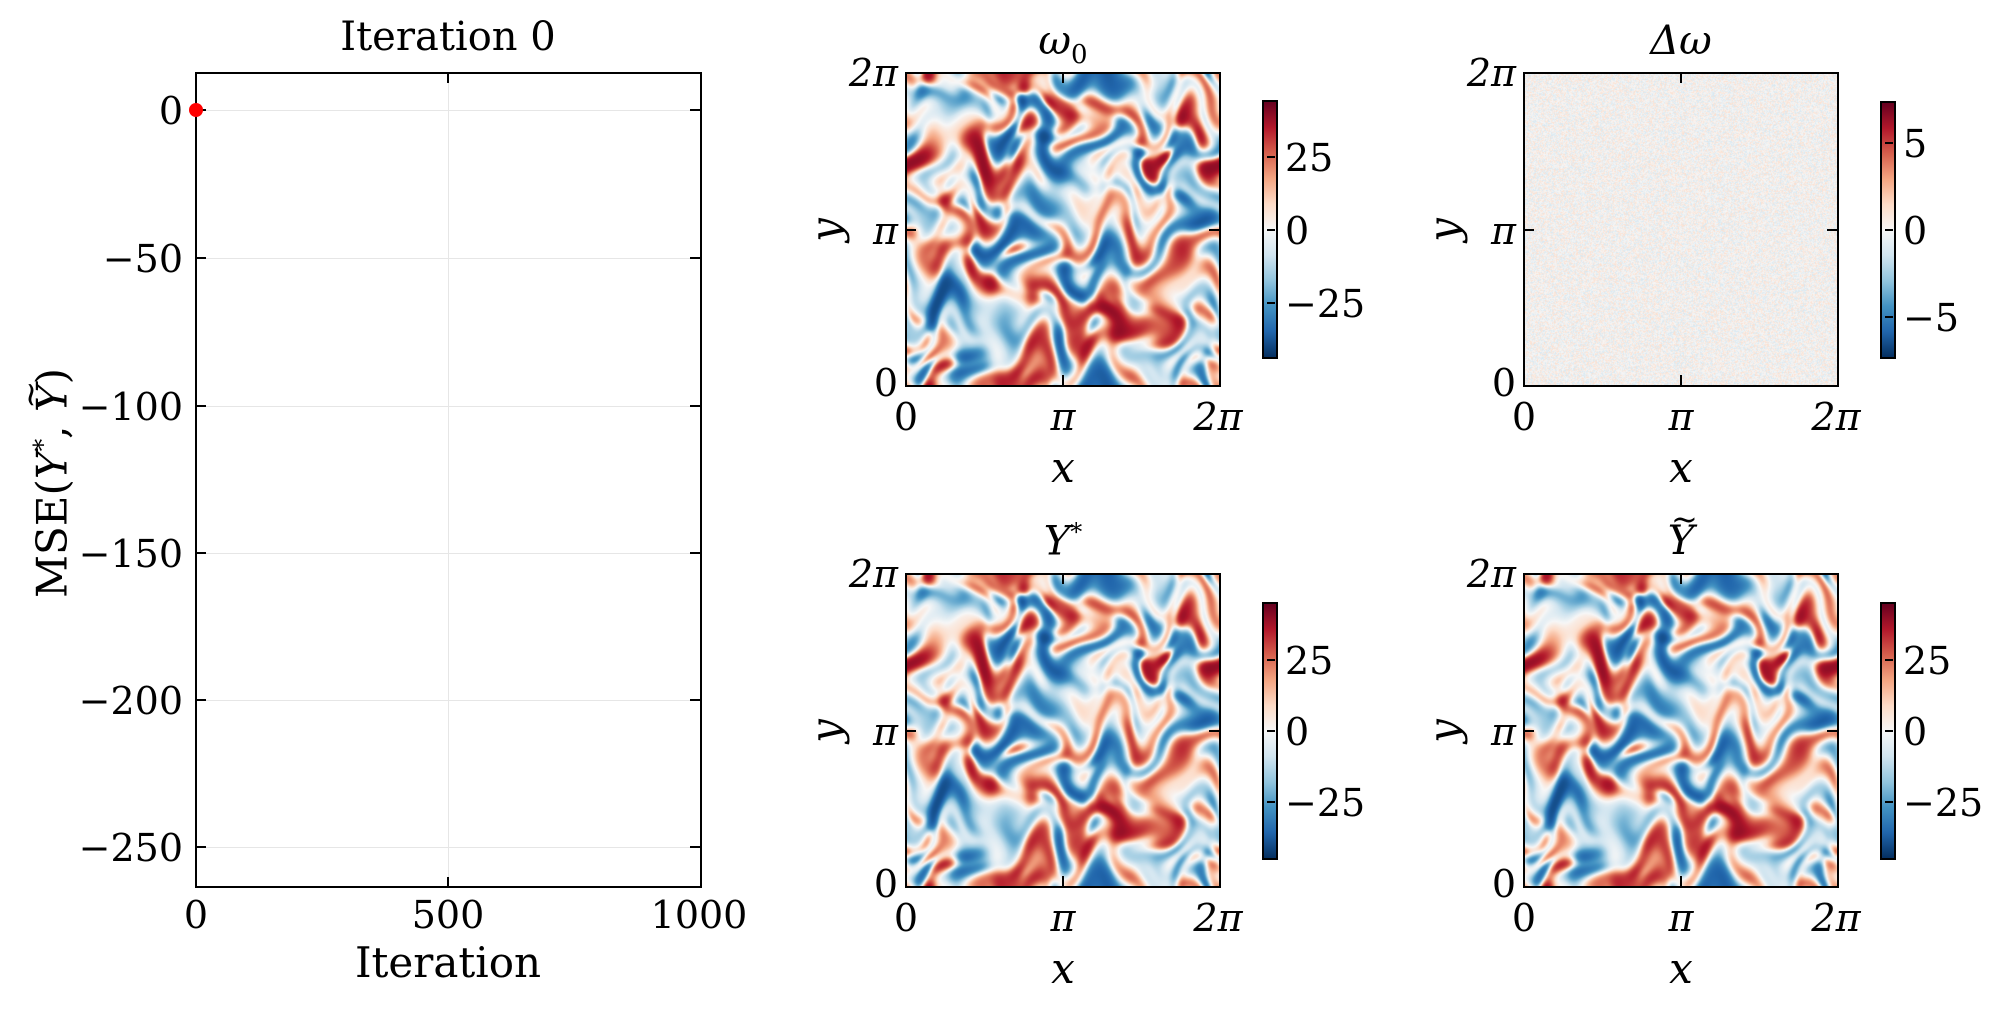 This screenshot has width=2000, height=1010. Describe the element at coordinates (52, 538) in the screenshot. I see `ylabel-prefix: MSE(` at that location.